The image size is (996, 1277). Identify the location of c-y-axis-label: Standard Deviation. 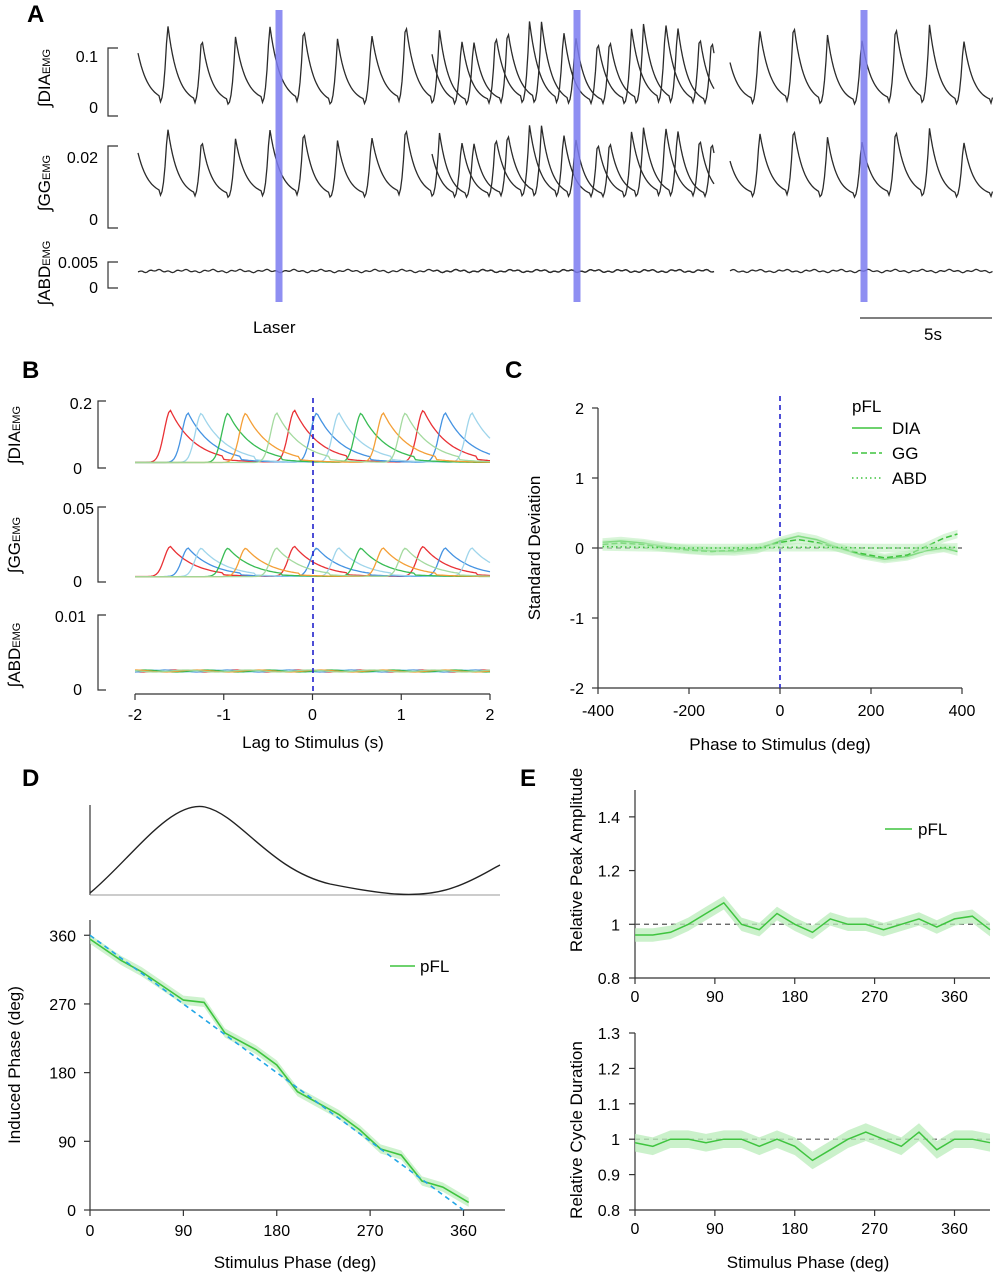
(534, 548).